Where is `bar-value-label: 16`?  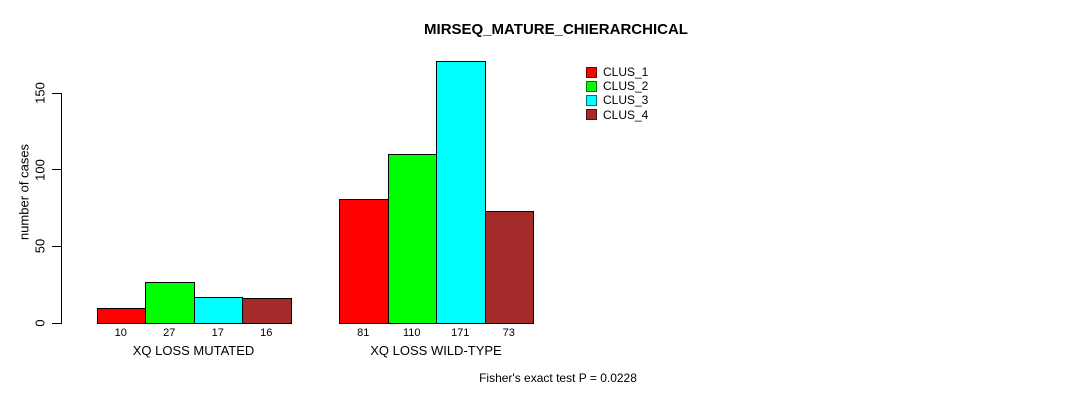
bar-value-label: 16 is located at coordinates (266, 333).